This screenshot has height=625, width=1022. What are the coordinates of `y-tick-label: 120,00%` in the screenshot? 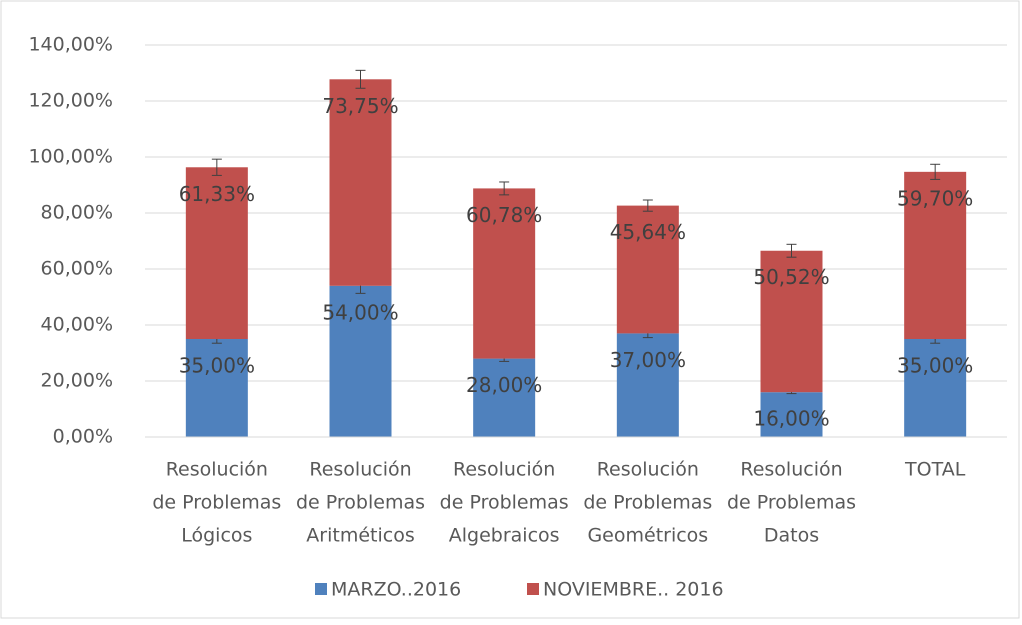 It's located at (70, 101).